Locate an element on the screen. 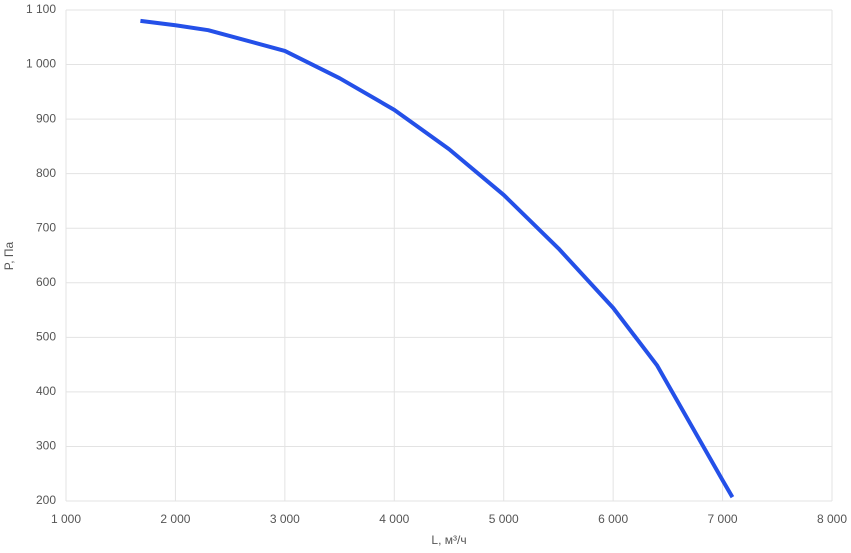  x-tick-label: 8 000 is located at coordinates (832, 519).